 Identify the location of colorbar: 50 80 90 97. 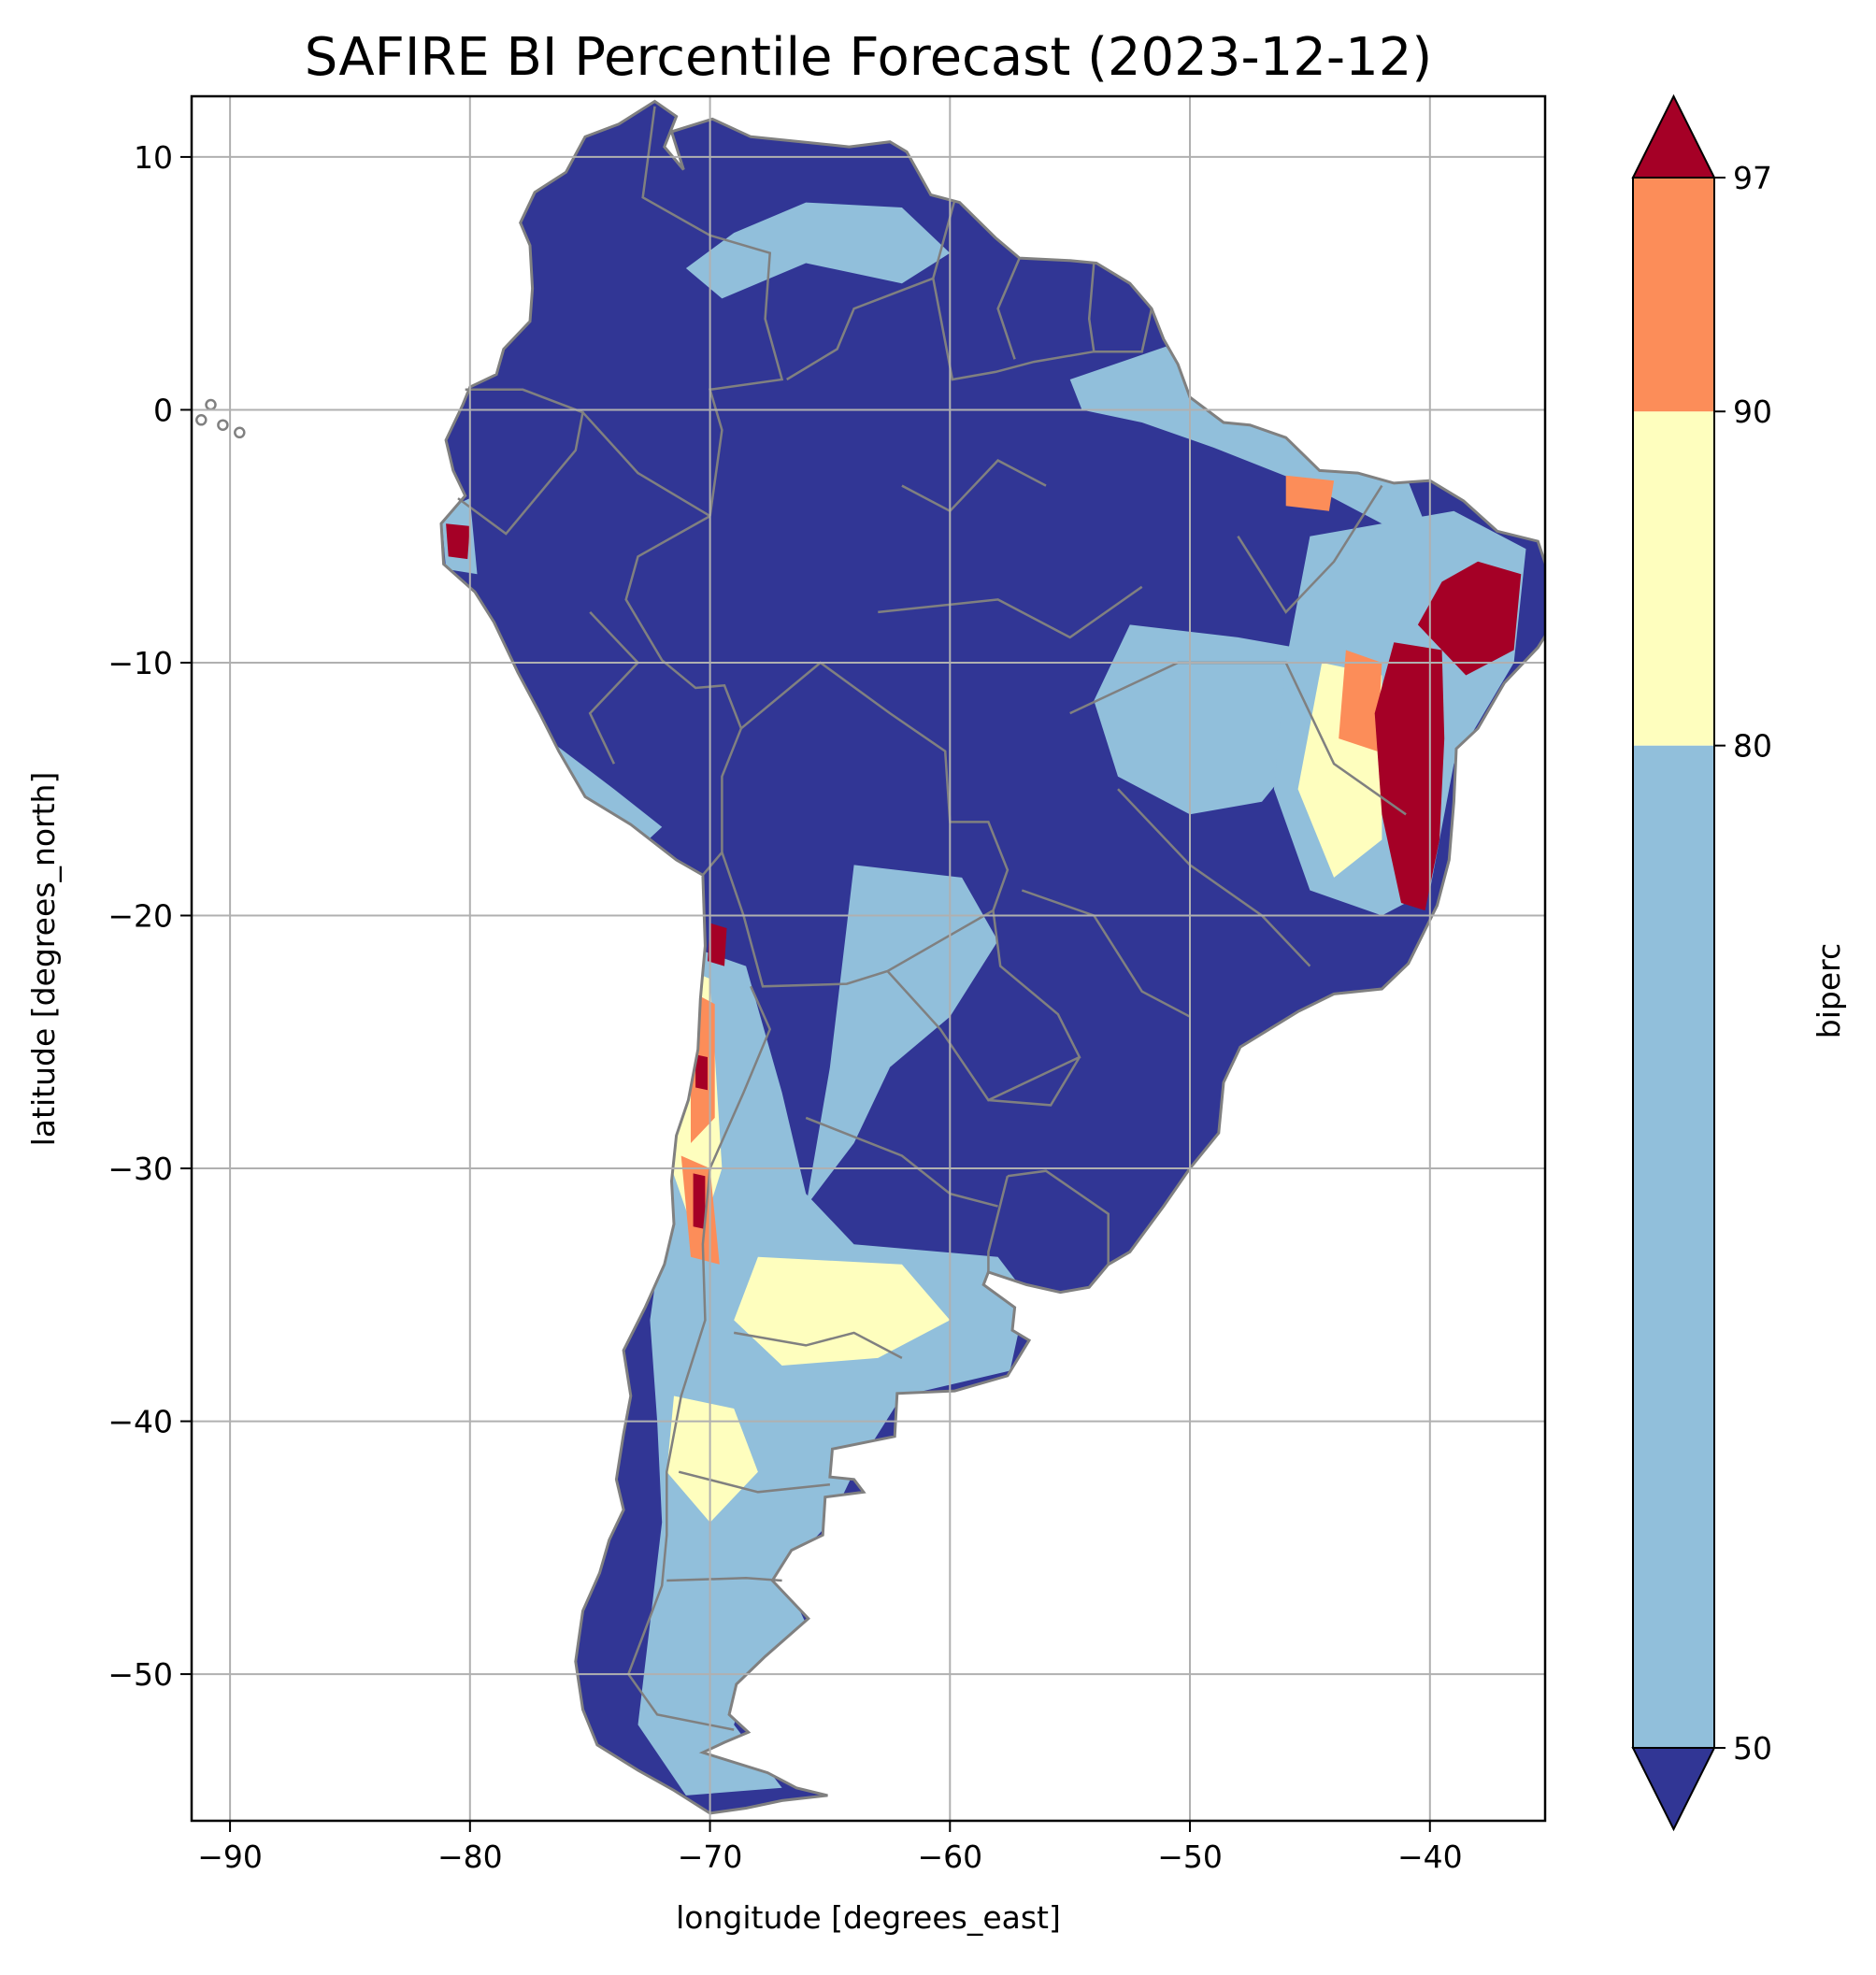
(1701, 962).